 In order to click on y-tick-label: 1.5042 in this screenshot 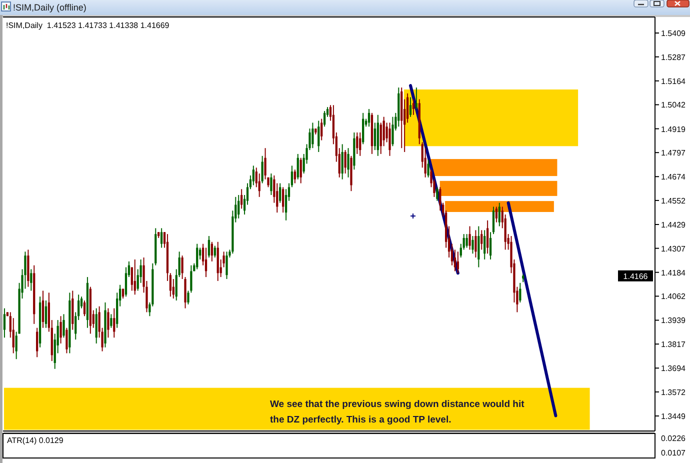, I will do `click(673, 105)`.